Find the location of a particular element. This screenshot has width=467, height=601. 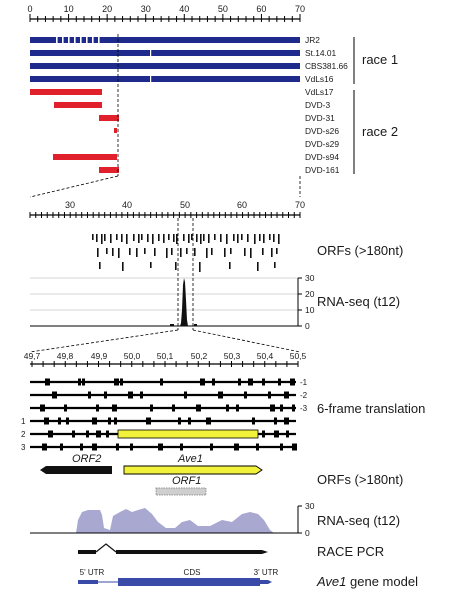

rnaseq-peak is located at coordinates (184, 302).